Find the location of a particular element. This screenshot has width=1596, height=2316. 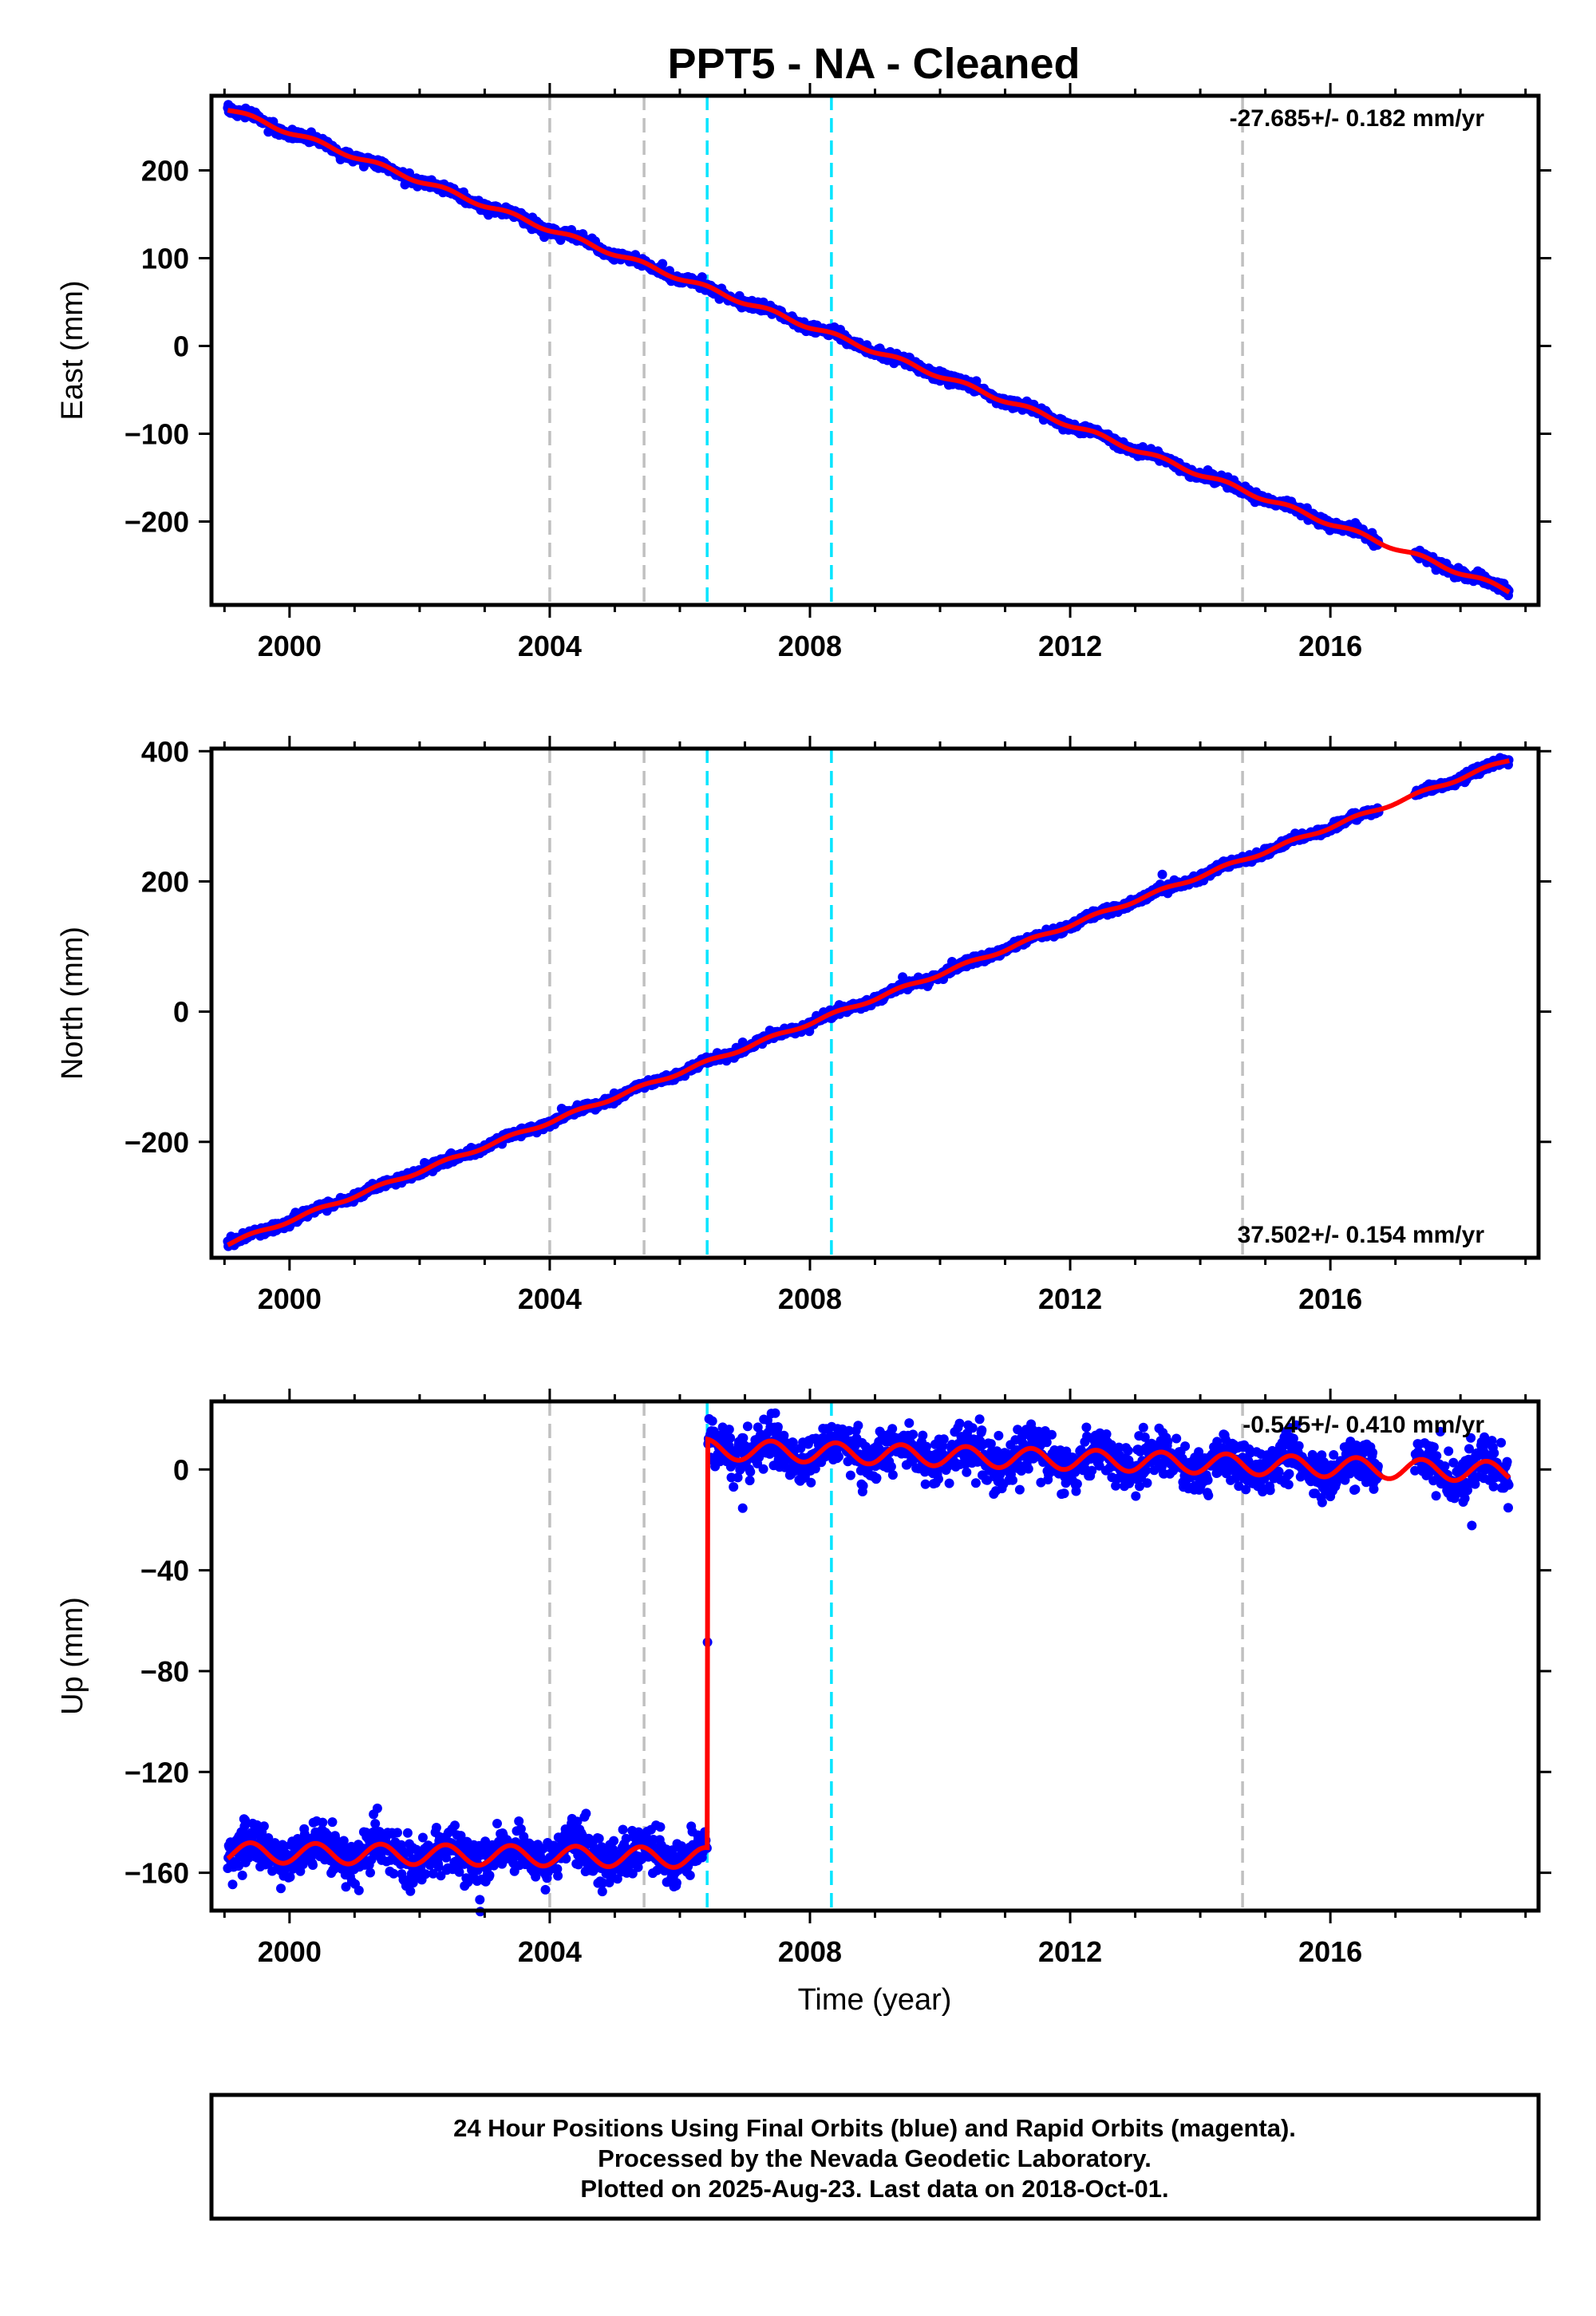

y-tick-label: −100 is located at coordinates (156, 434).